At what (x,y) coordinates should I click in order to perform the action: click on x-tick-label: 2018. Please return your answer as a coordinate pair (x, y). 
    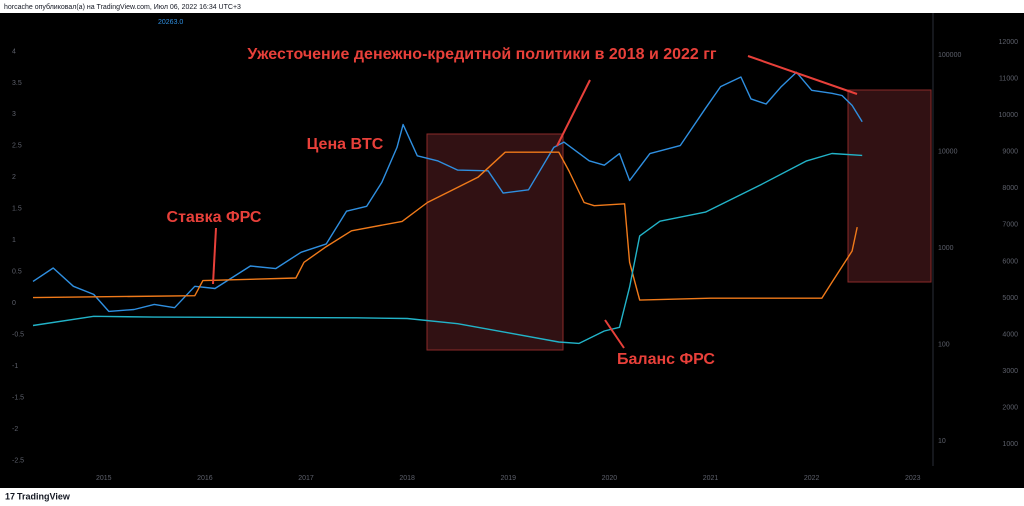
    Looking at the image, I should click on (407, 478).